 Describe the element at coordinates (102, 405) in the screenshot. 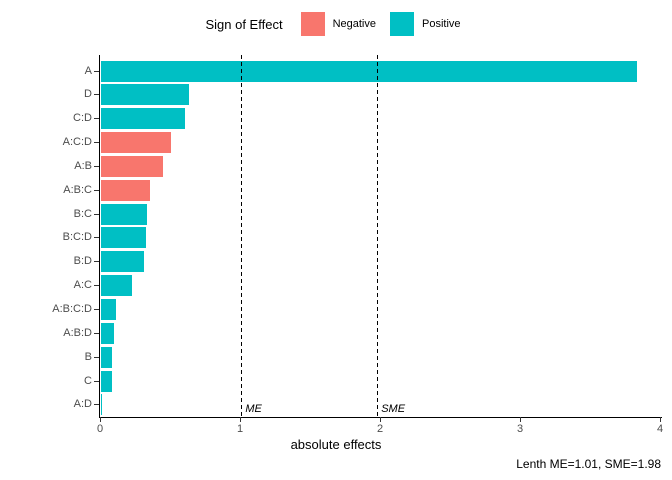

I see `bar-A:D` at that location.